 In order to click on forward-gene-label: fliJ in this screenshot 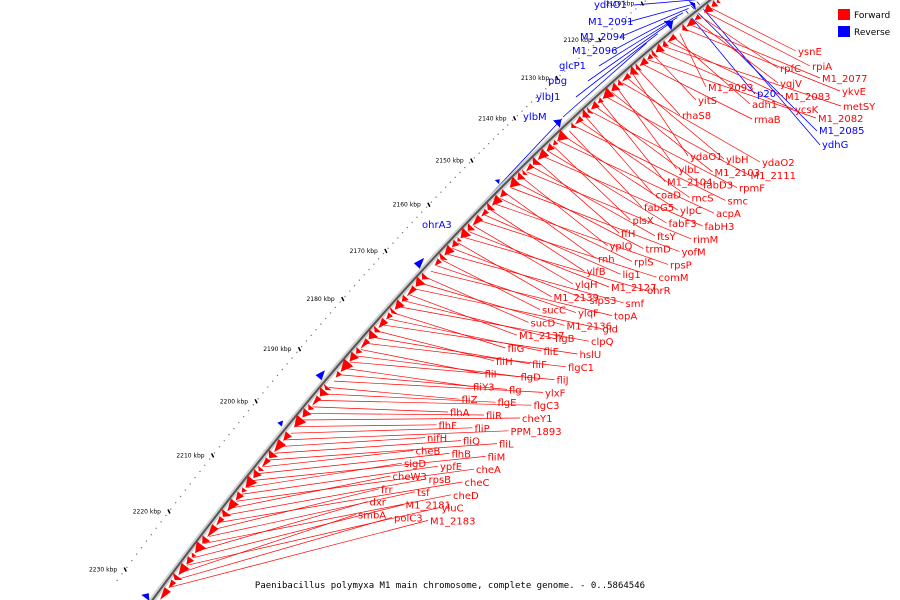, I will do `click(563, 381)`.